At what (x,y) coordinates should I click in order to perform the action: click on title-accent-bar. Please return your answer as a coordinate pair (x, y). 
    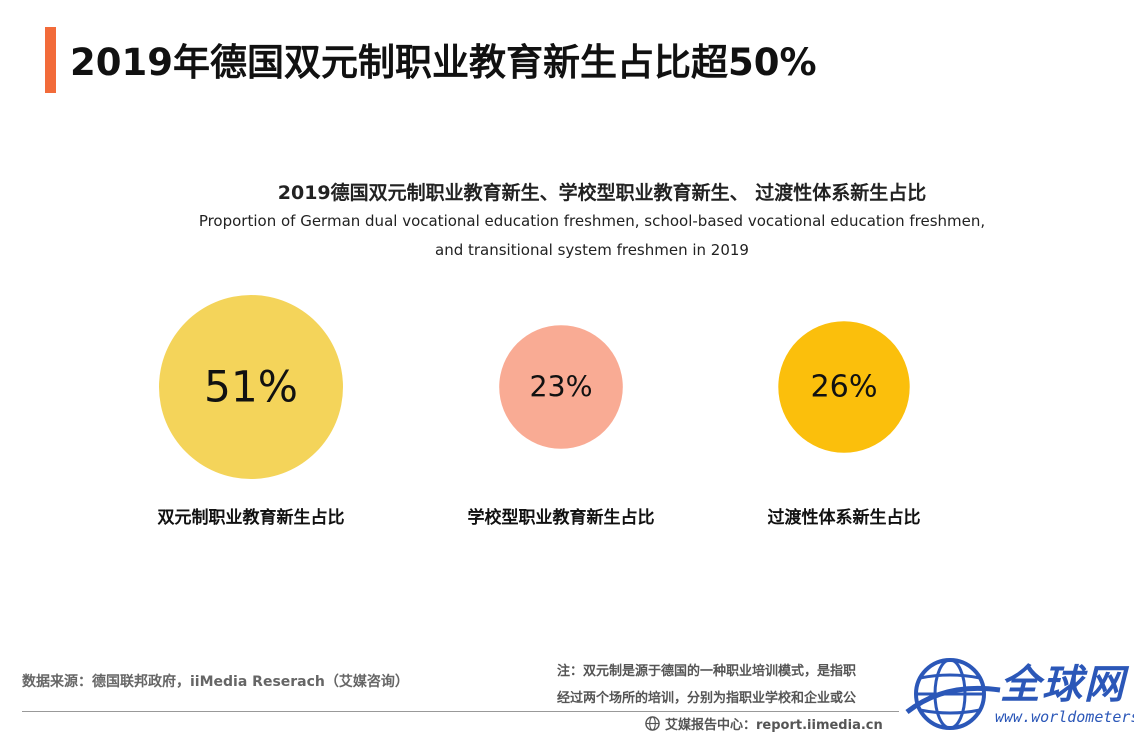
    Looking at the image, I should click on (50, 60).